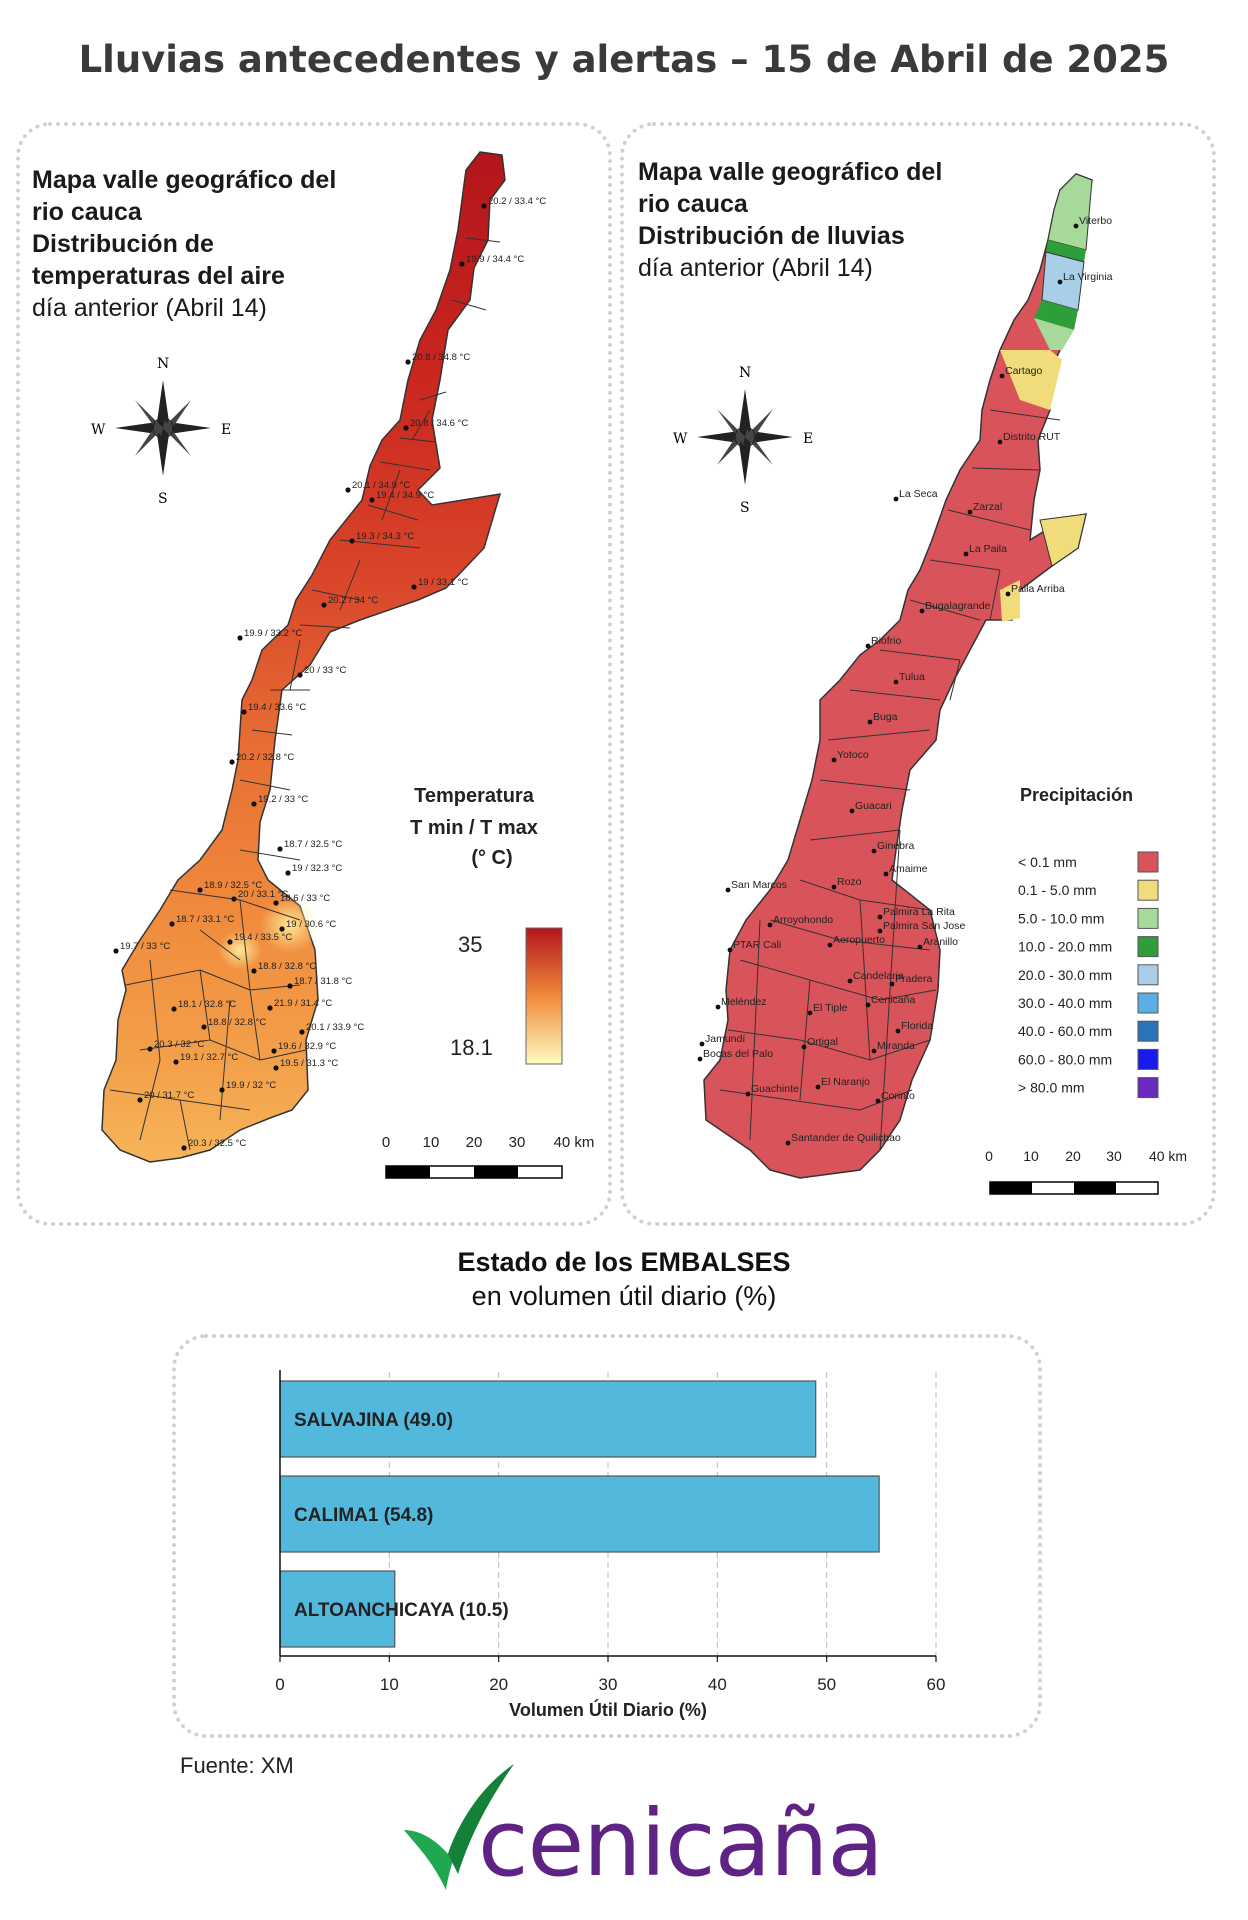  I want to click on rain-title-line4: día anterior (Abril 14), so click(755, 268).